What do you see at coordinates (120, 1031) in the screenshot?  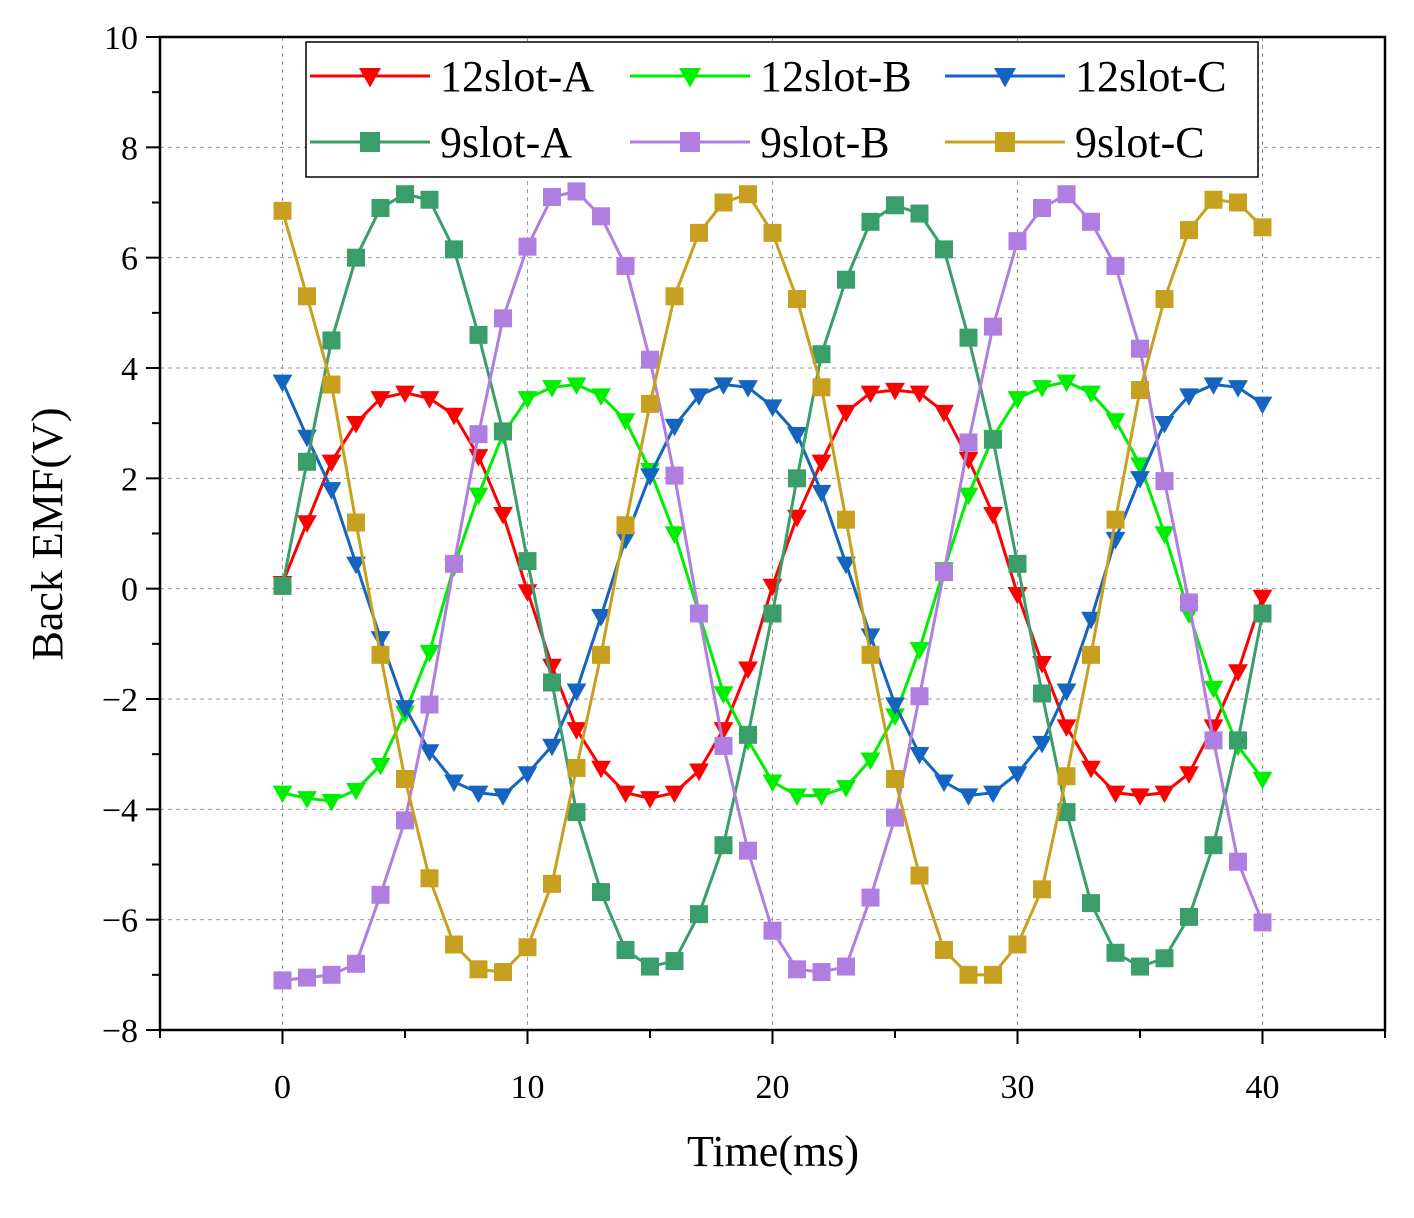 I see `y-tick-label: −8` at bounding box center [120, 1031].